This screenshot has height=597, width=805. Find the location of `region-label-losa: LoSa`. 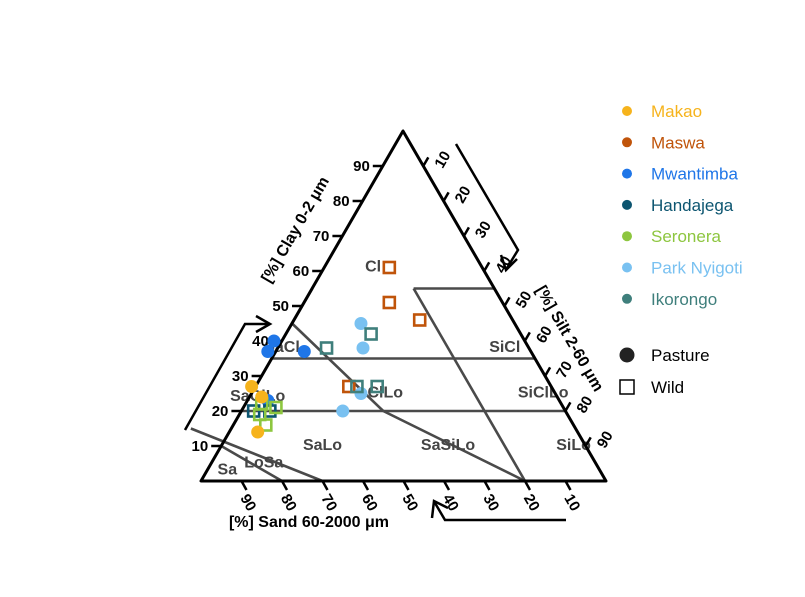

region-label-losa: LoSa is located at coordinates (263, 463).